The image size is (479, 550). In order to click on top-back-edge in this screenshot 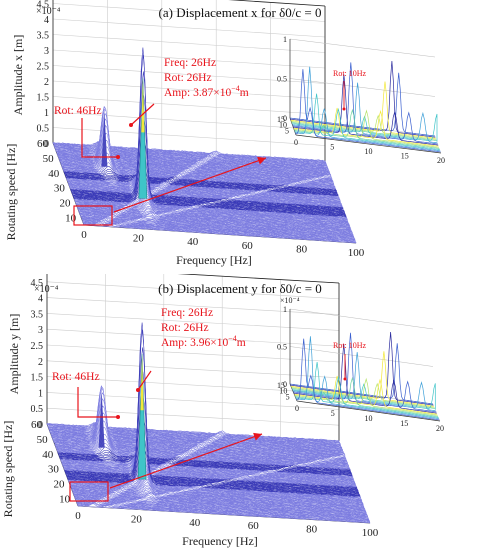, I will do `click(258, 279)`.